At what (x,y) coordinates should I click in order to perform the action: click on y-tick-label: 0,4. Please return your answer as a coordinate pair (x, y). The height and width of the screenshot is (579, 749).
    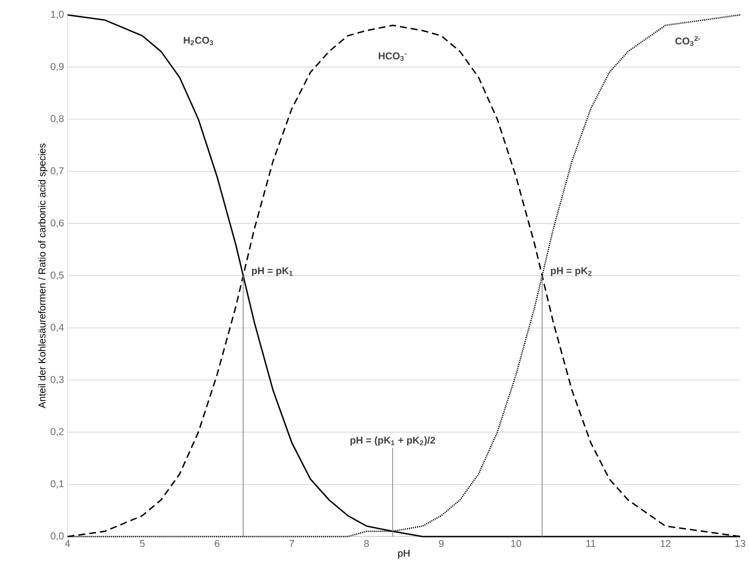
    Looking at the image, I should click on (57, 328).